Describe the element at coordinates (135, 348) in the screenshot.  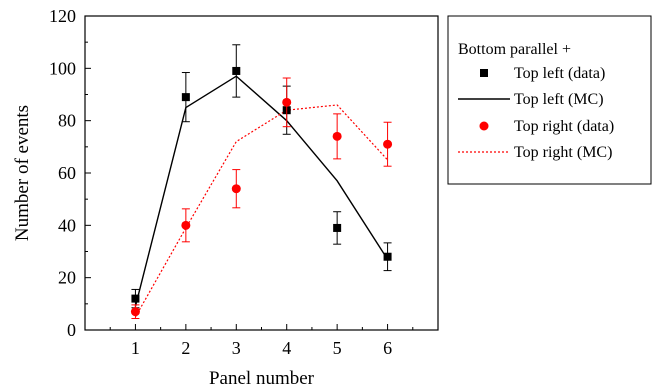
I see `x-tick-label: 1` at that location.